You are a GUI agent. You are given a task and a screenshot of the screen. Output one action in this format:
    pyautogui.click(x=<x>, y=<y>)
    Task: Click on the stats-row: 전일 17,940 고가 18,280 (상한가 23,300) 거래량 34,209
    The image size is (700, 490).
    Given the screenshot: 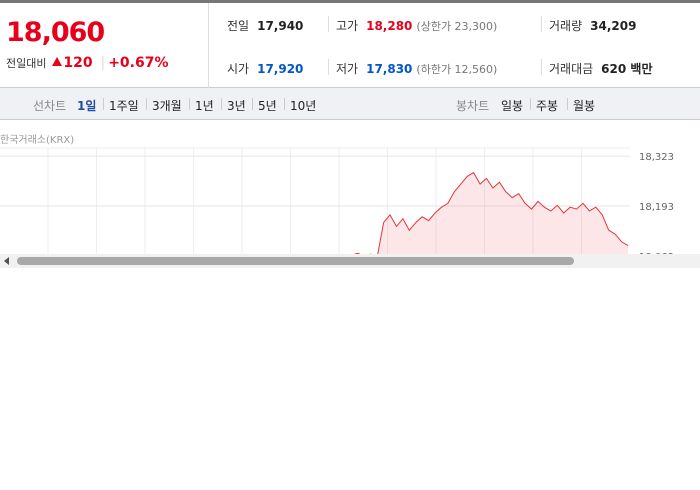 What is the action you would take?
    pyautogui.click(x=454, y=24)
    